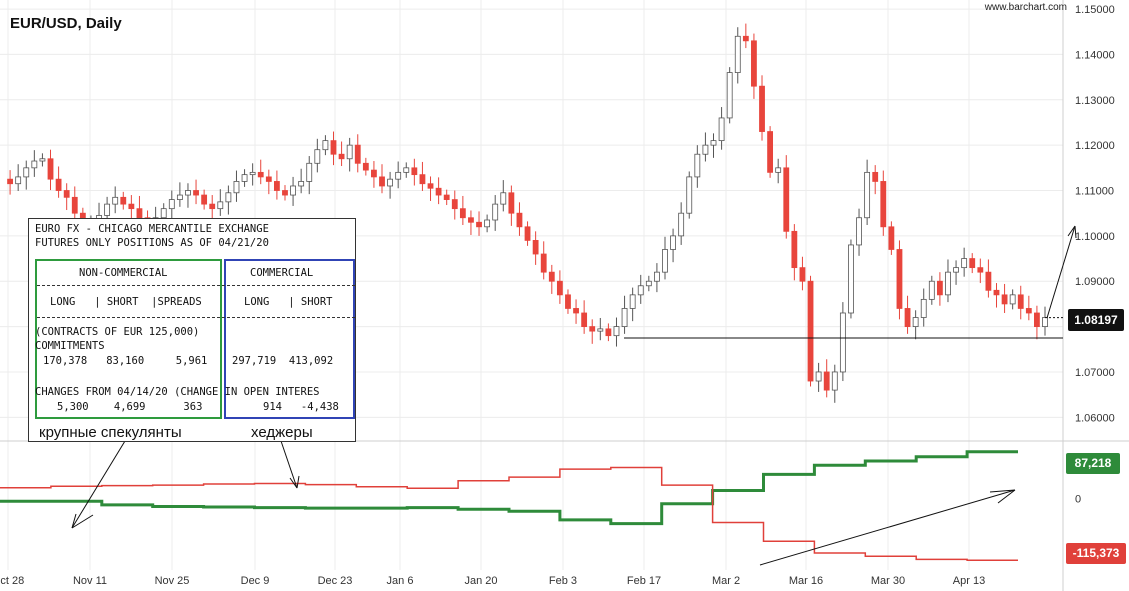 The image size is (1129, 591). What do you see at coordinates (1095, 418) in the screenshot?
I see `y-tick-label: 1.06000` at bounding box center [1095, 418].